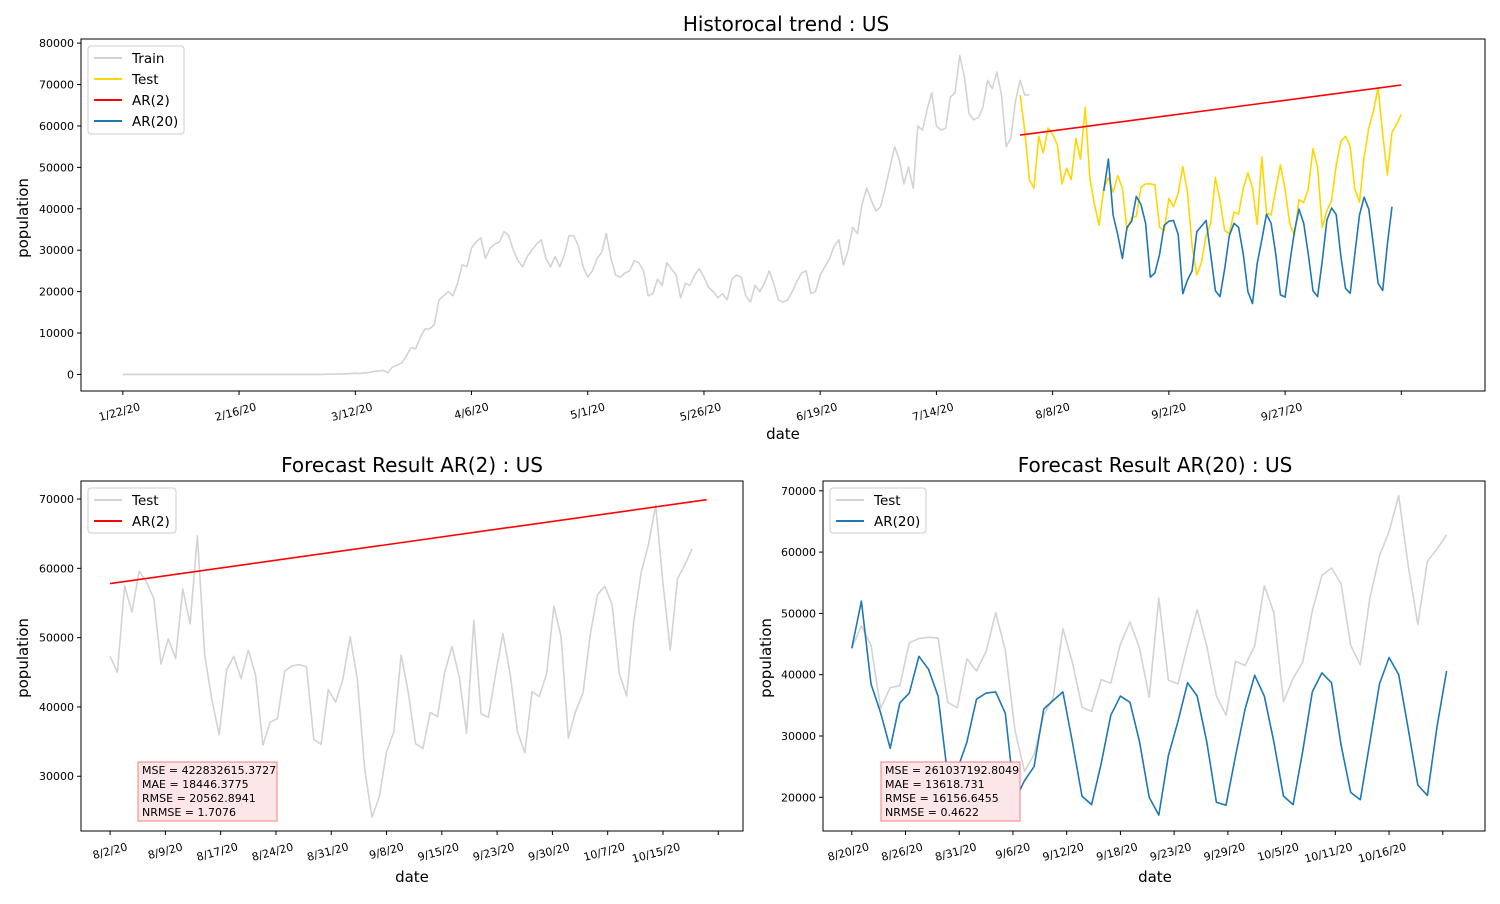 The width and height of the screenshot is (1500, 904). Describe the element at coordinates (1278, 852) in the screenshot. I see `x-tick-label: 10/5/20` at that location.